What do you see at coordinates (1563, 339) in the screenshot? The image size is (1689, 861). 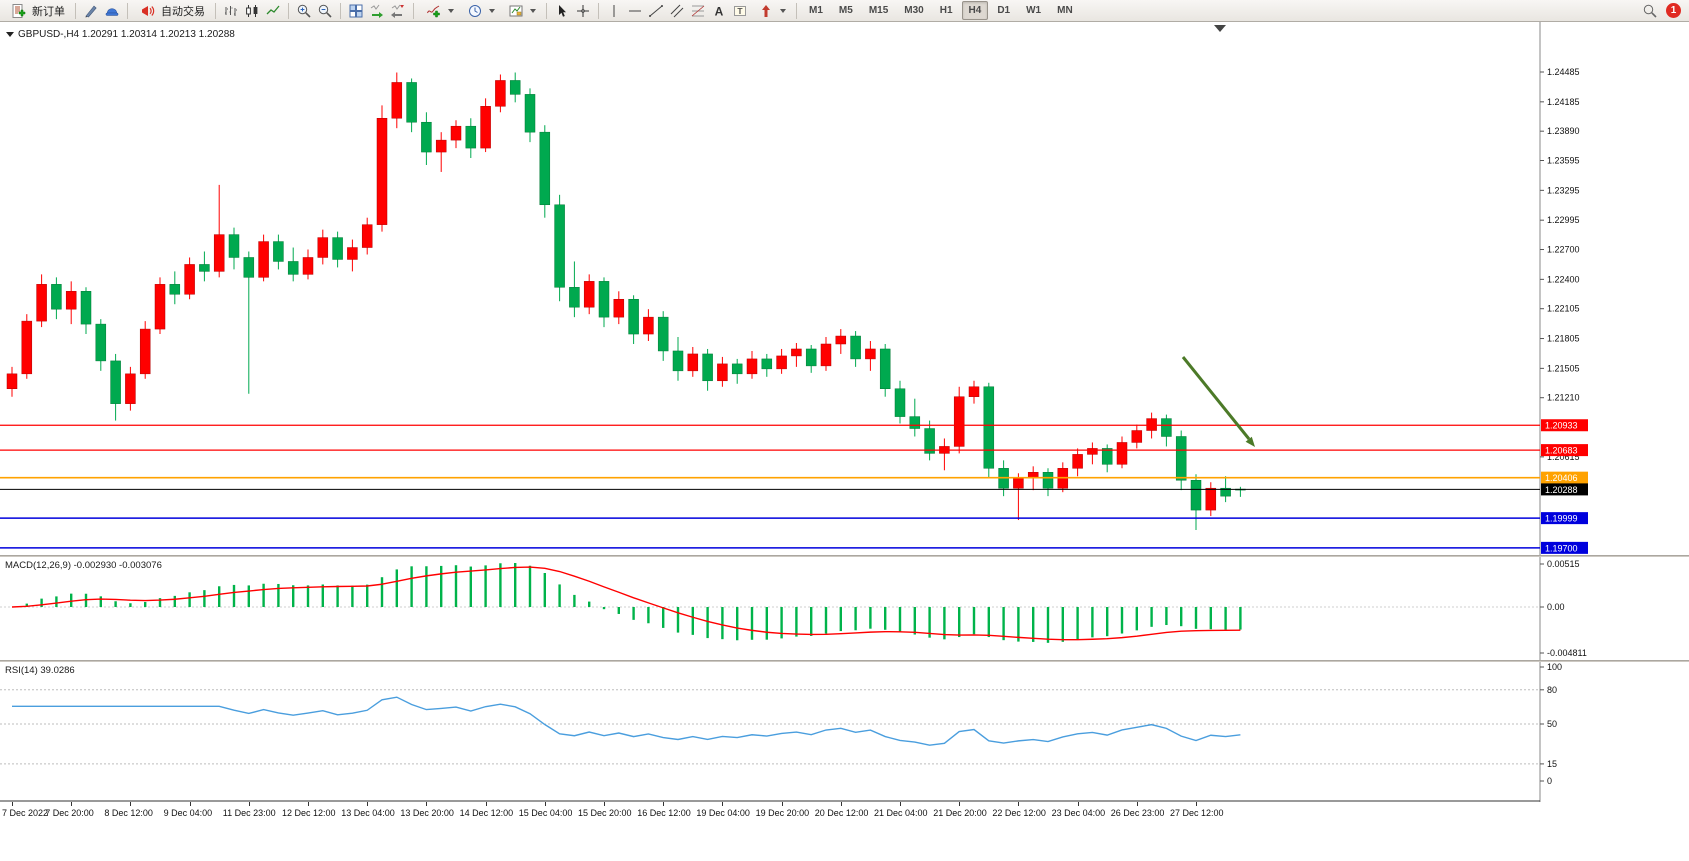 I see `price-axis-label: 1.21805` at bounding box center [1563, 339].